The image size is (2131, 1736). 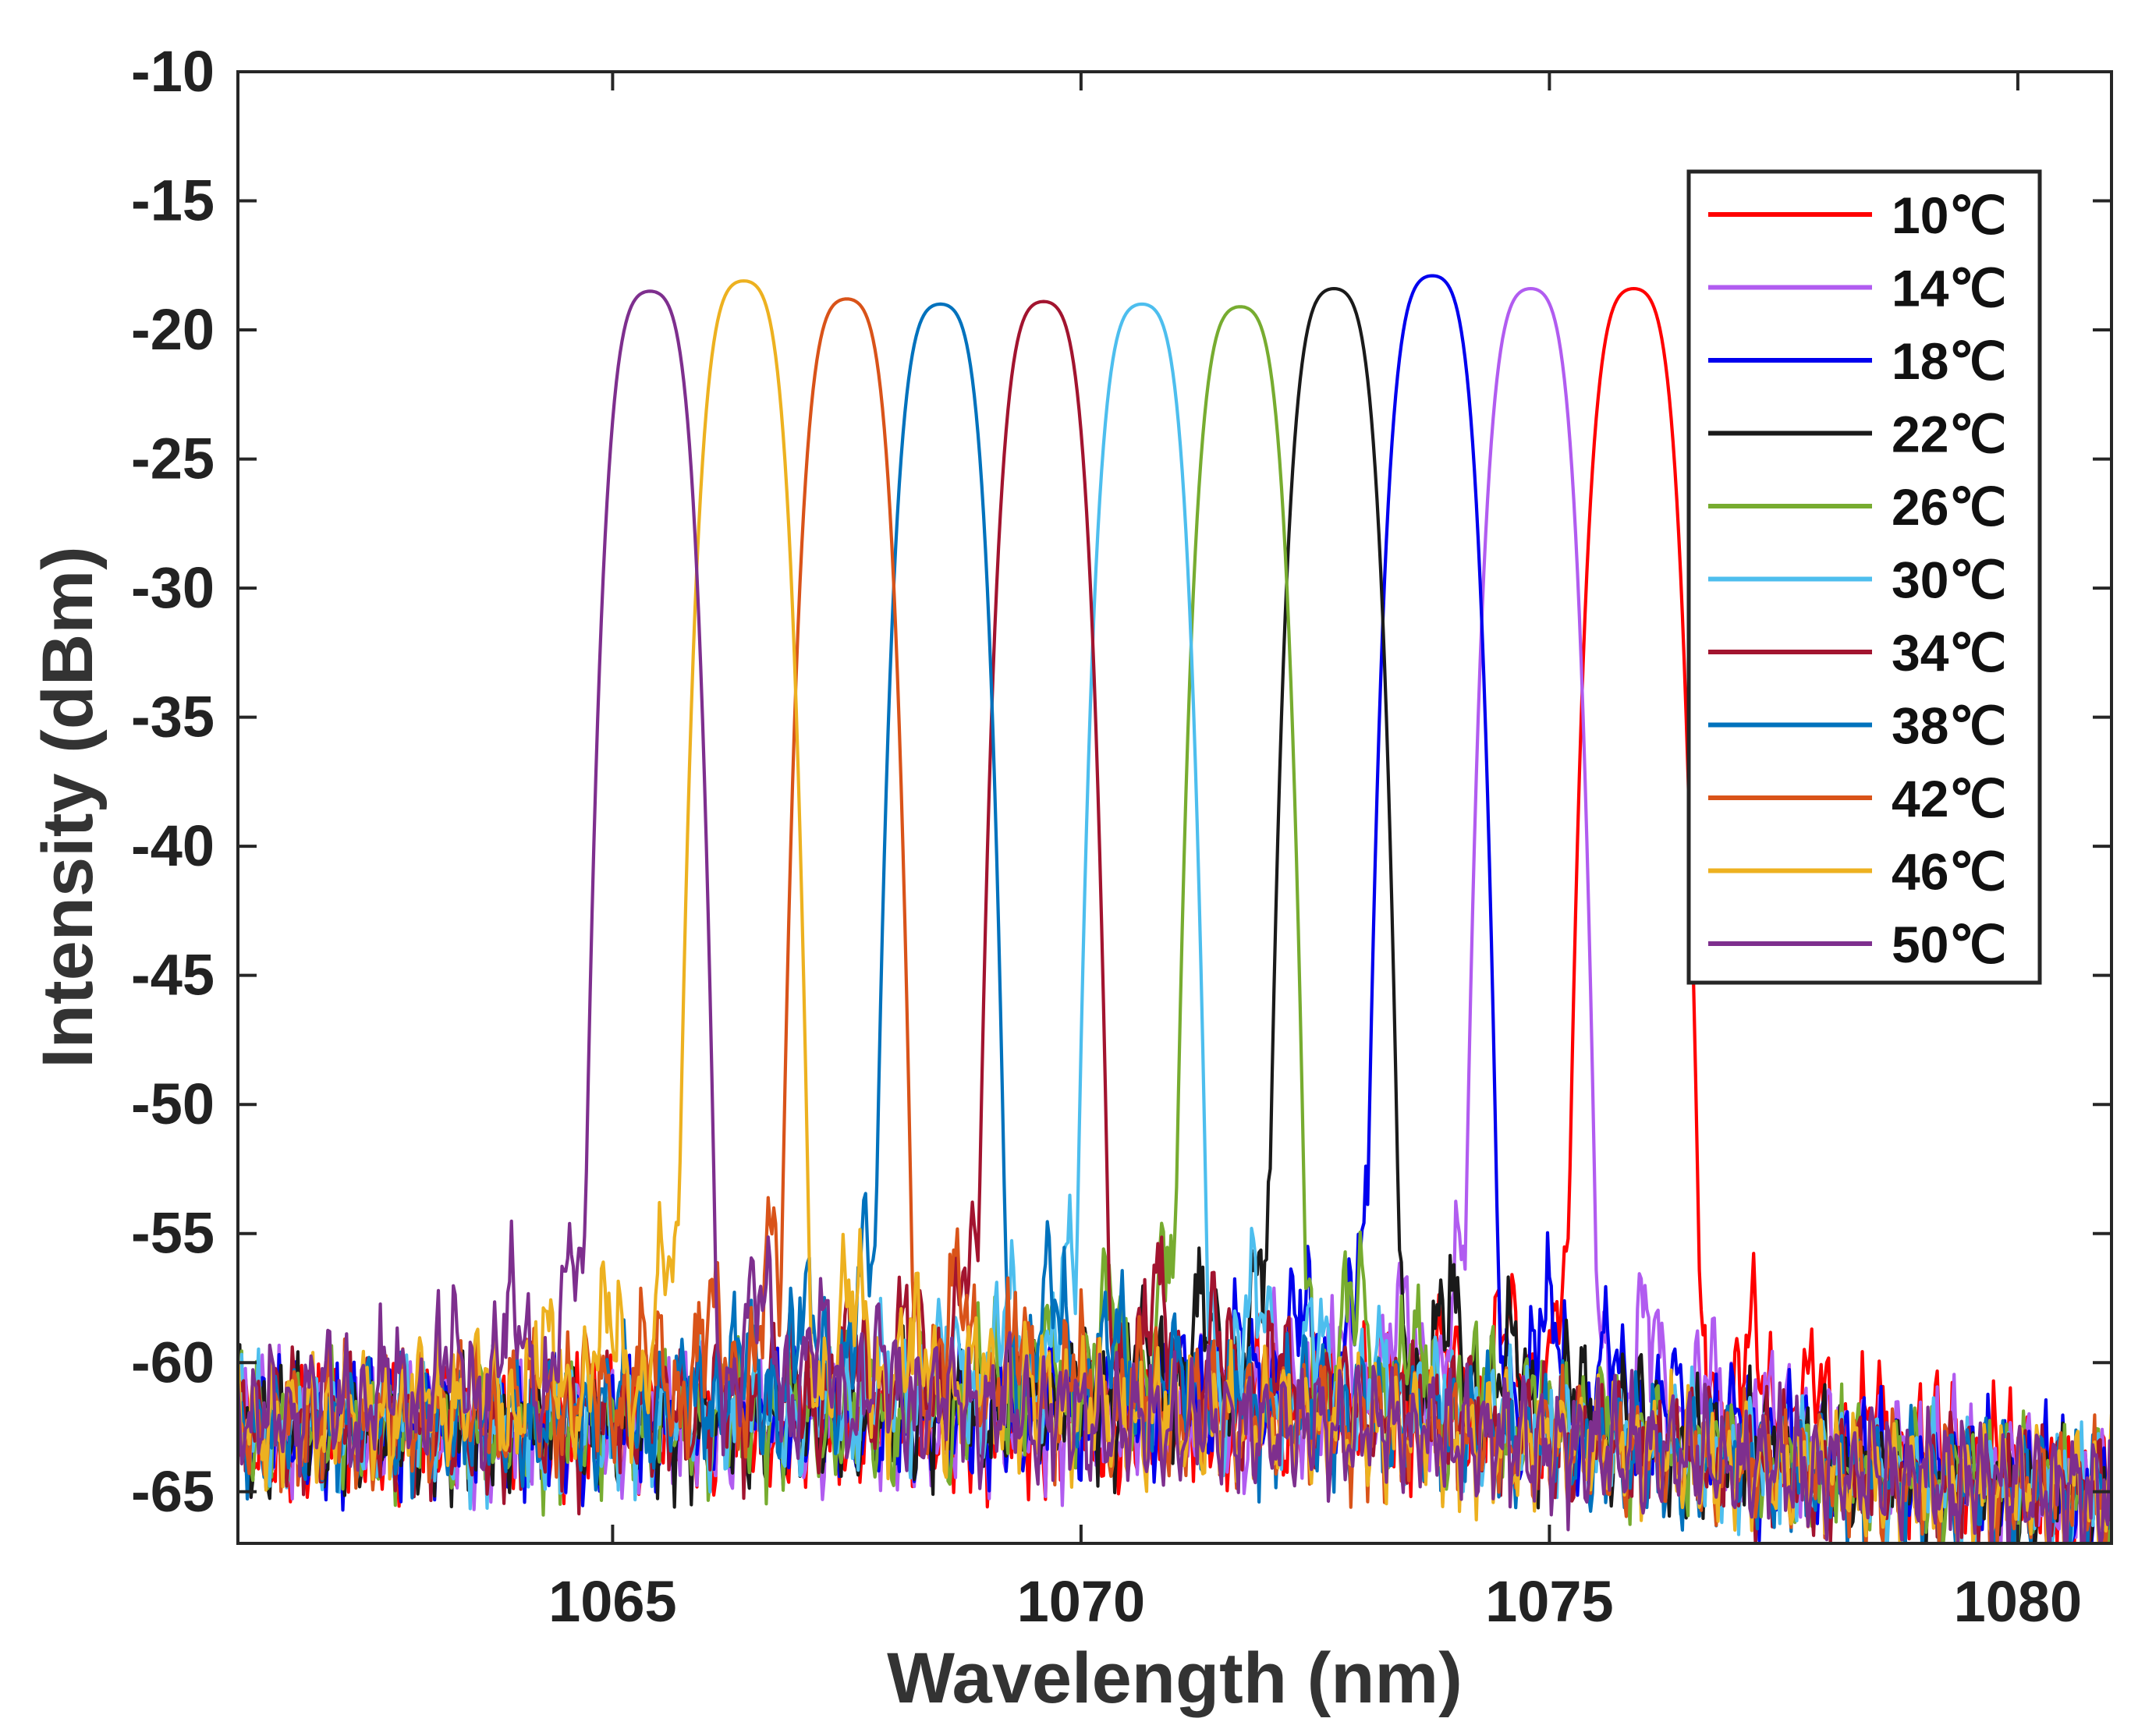 What do you see at coordinates (173, 200) in the screenshot?
I see `y-tick-label: -15` at bounding box center [173, 200].